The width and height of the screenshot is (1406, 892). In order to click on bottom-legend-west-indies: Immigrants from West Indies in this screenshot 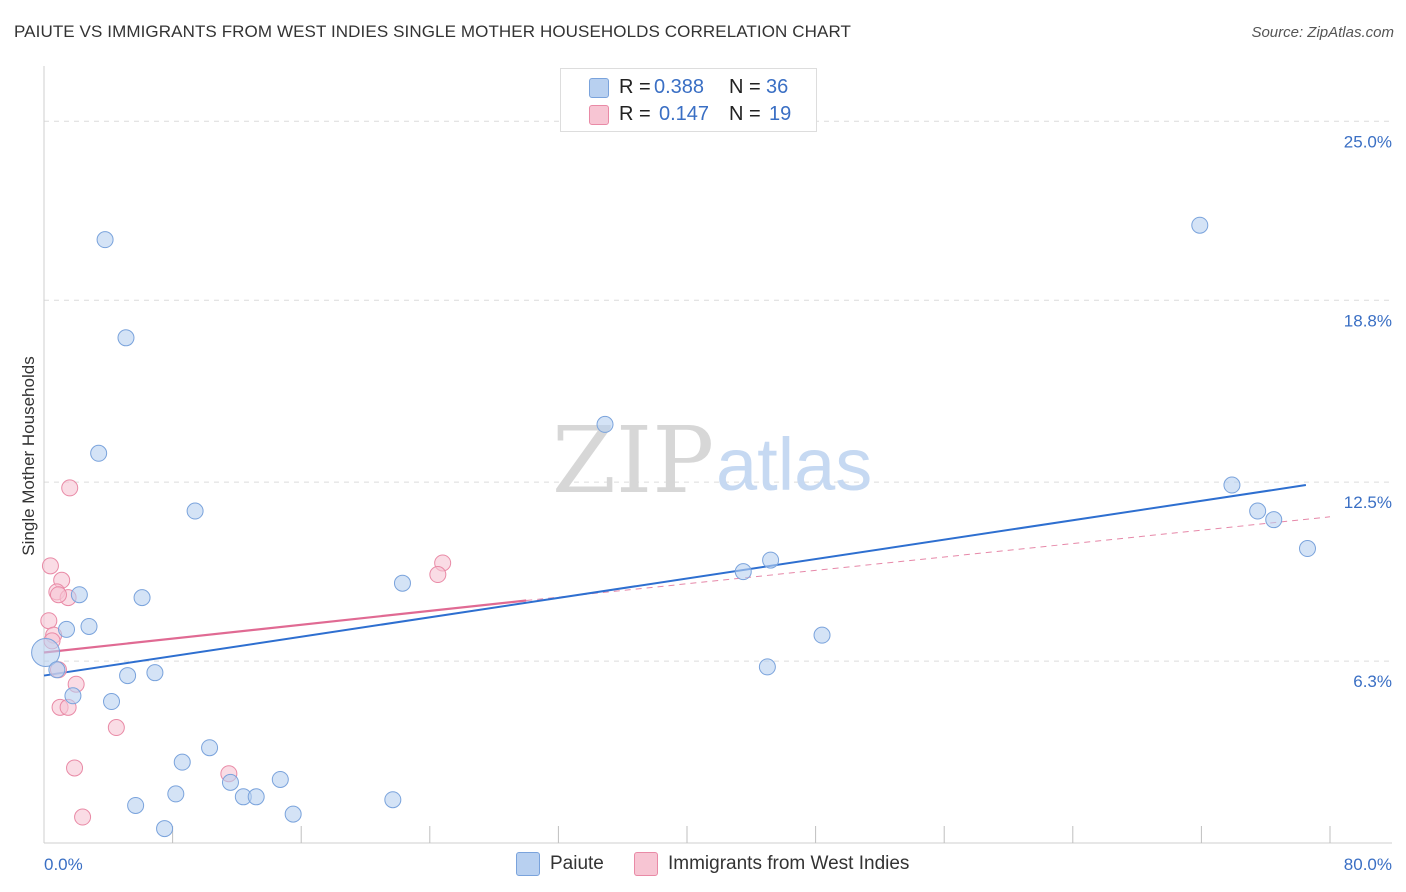, I will do `click(771, 864)`.